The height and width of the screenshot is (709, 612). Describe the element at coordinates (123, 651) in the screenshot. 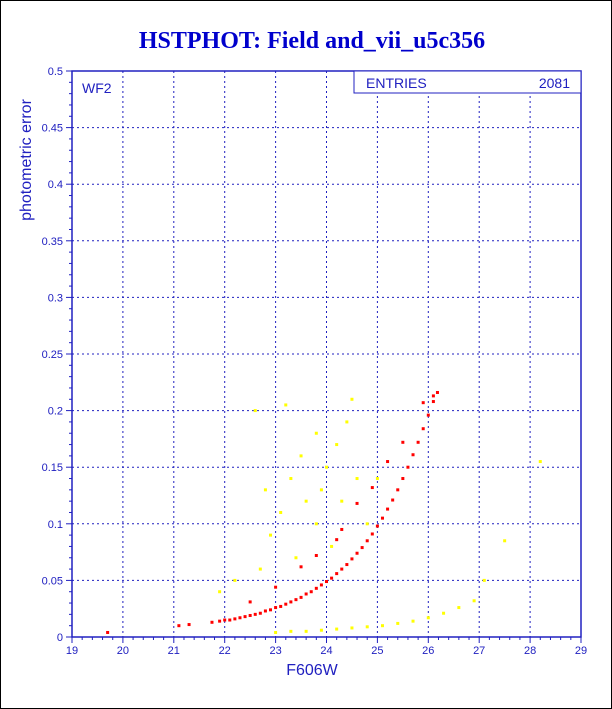

I see `x-tick-label: 20` at that location.